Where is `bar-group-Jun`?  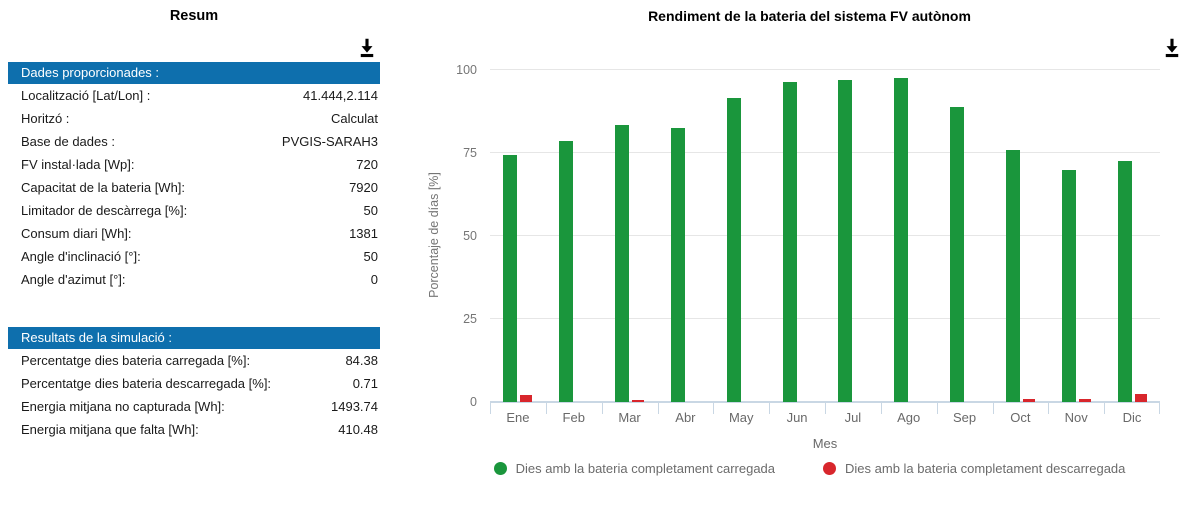 bar-group-Jun is located at coordinates (797, 236).